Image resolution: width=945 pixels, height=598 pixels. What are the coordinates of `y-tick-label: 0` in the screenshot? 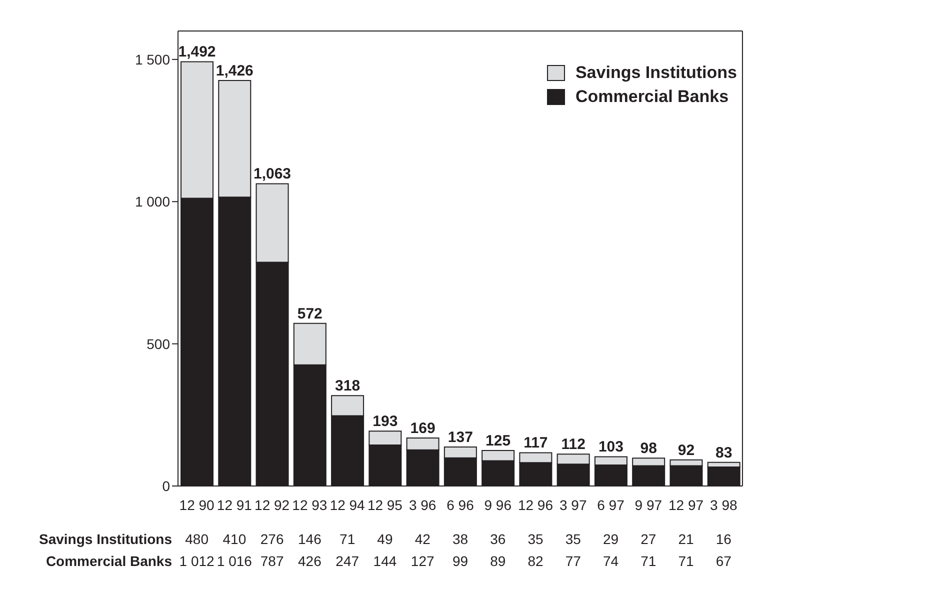 It's located at (166, 486).